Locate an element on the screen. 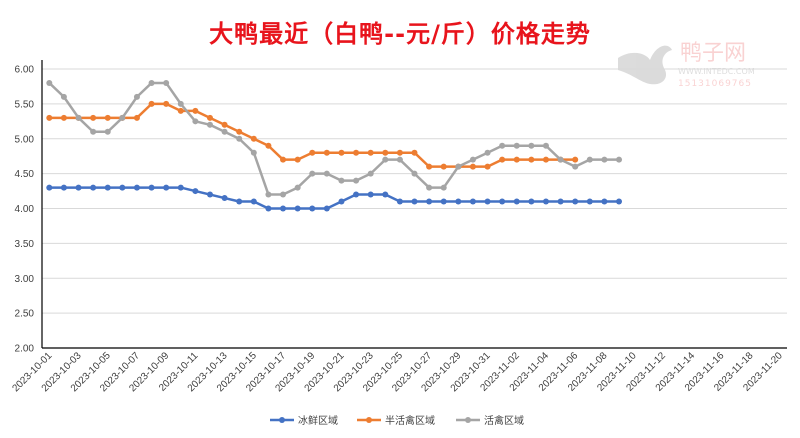  legend-item: 活禽区域 is located at coordinates (490, 420).